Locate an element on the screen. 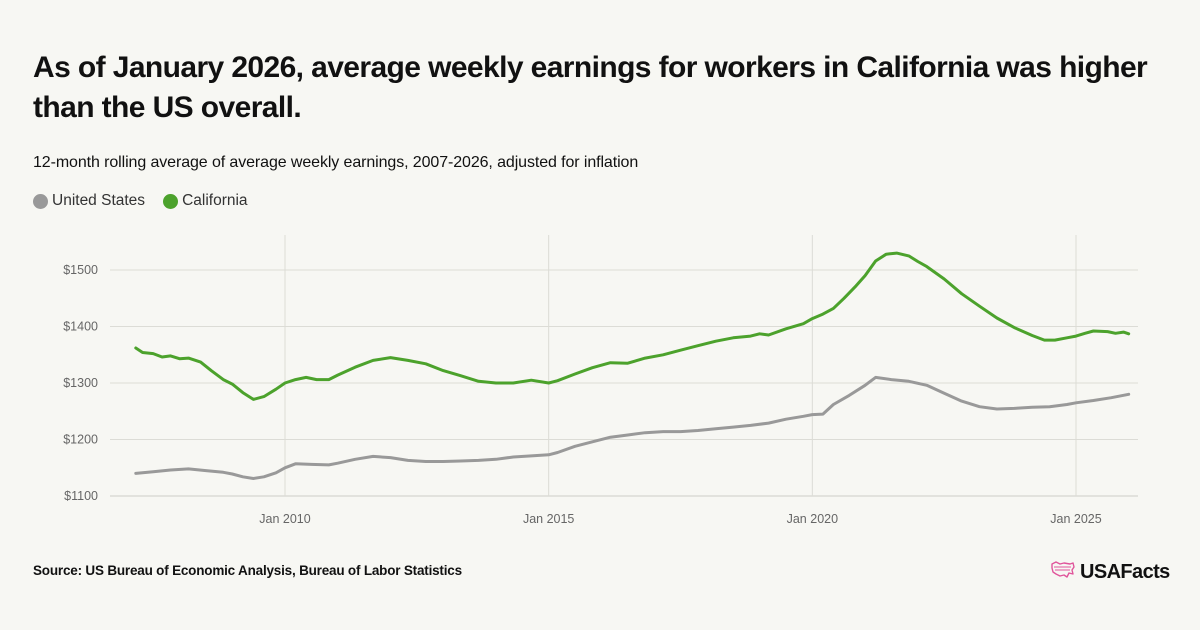  y-tick-label: $1300 is located at coordinates (80, 383).